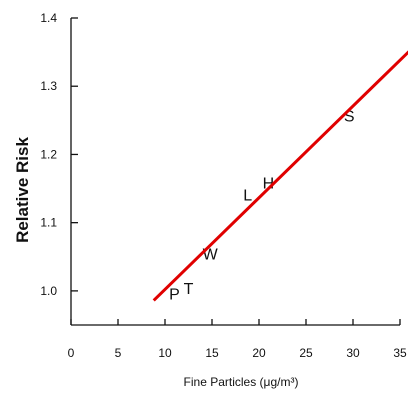  Describe the element at coordinates (349, 117) in the screenshot. I see `data-point: S` at that location.